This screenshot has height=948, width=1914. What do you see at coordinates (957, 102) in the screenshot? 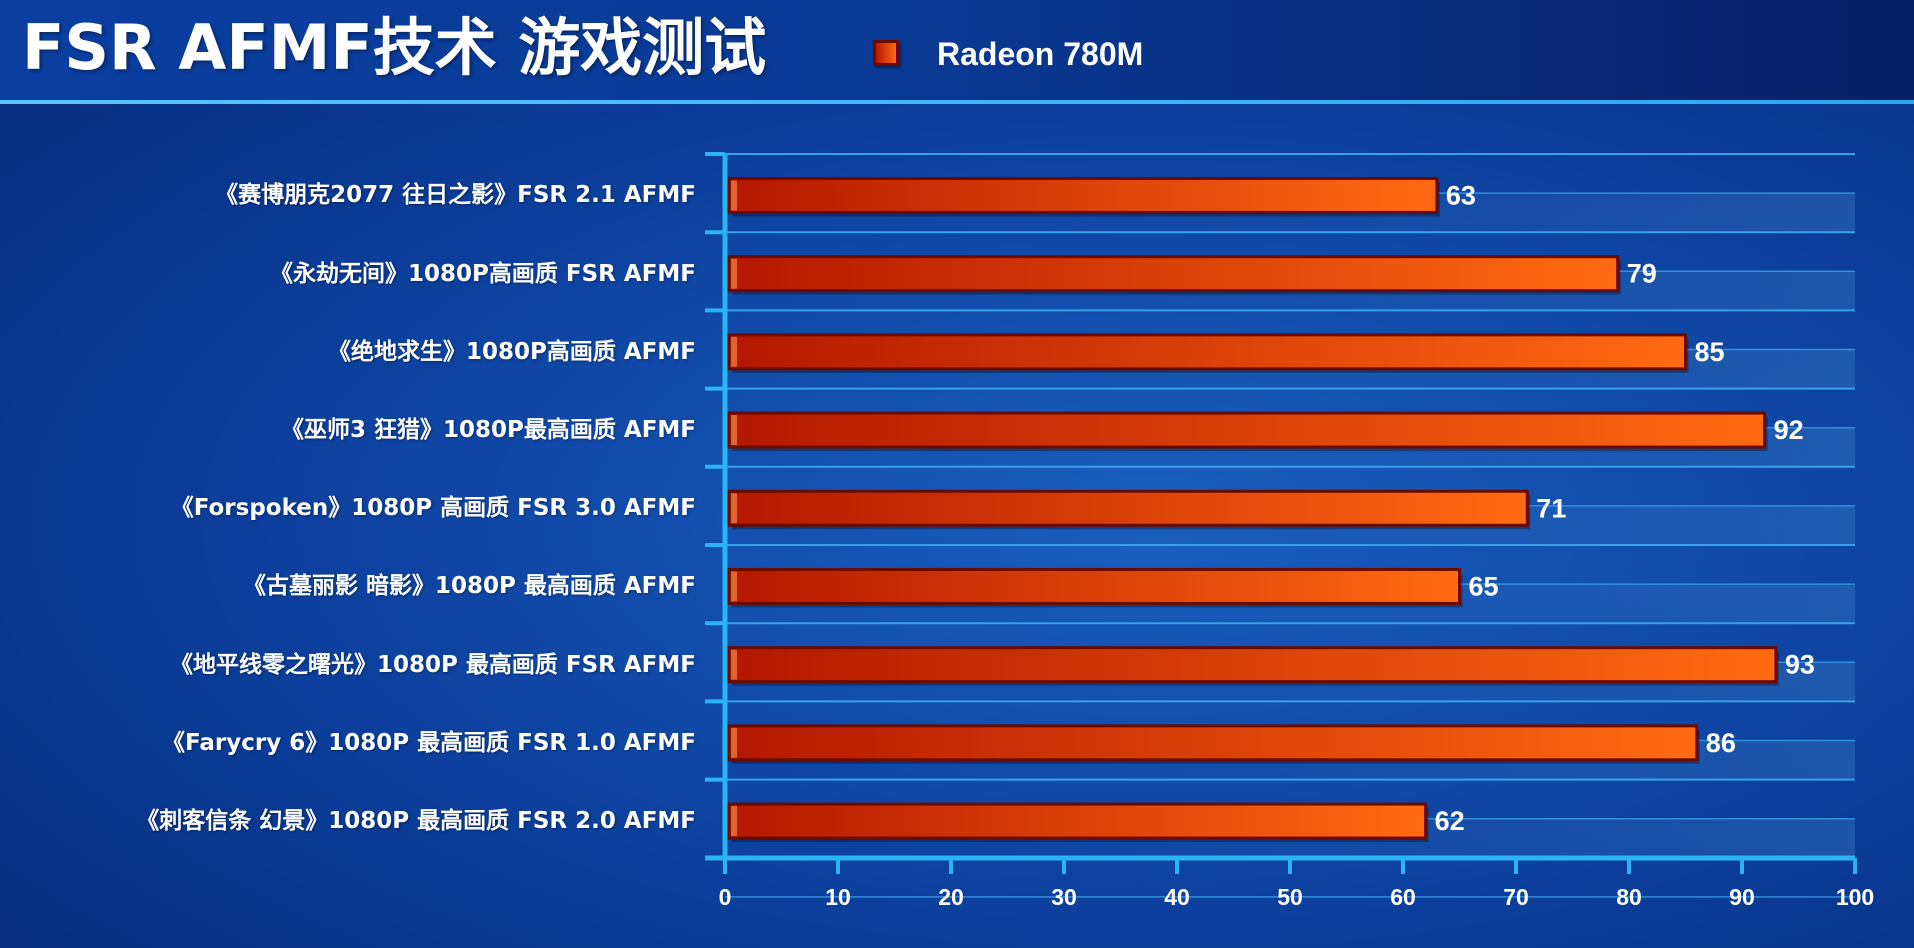
I see `header-divider` at bounding box center [957, 102].